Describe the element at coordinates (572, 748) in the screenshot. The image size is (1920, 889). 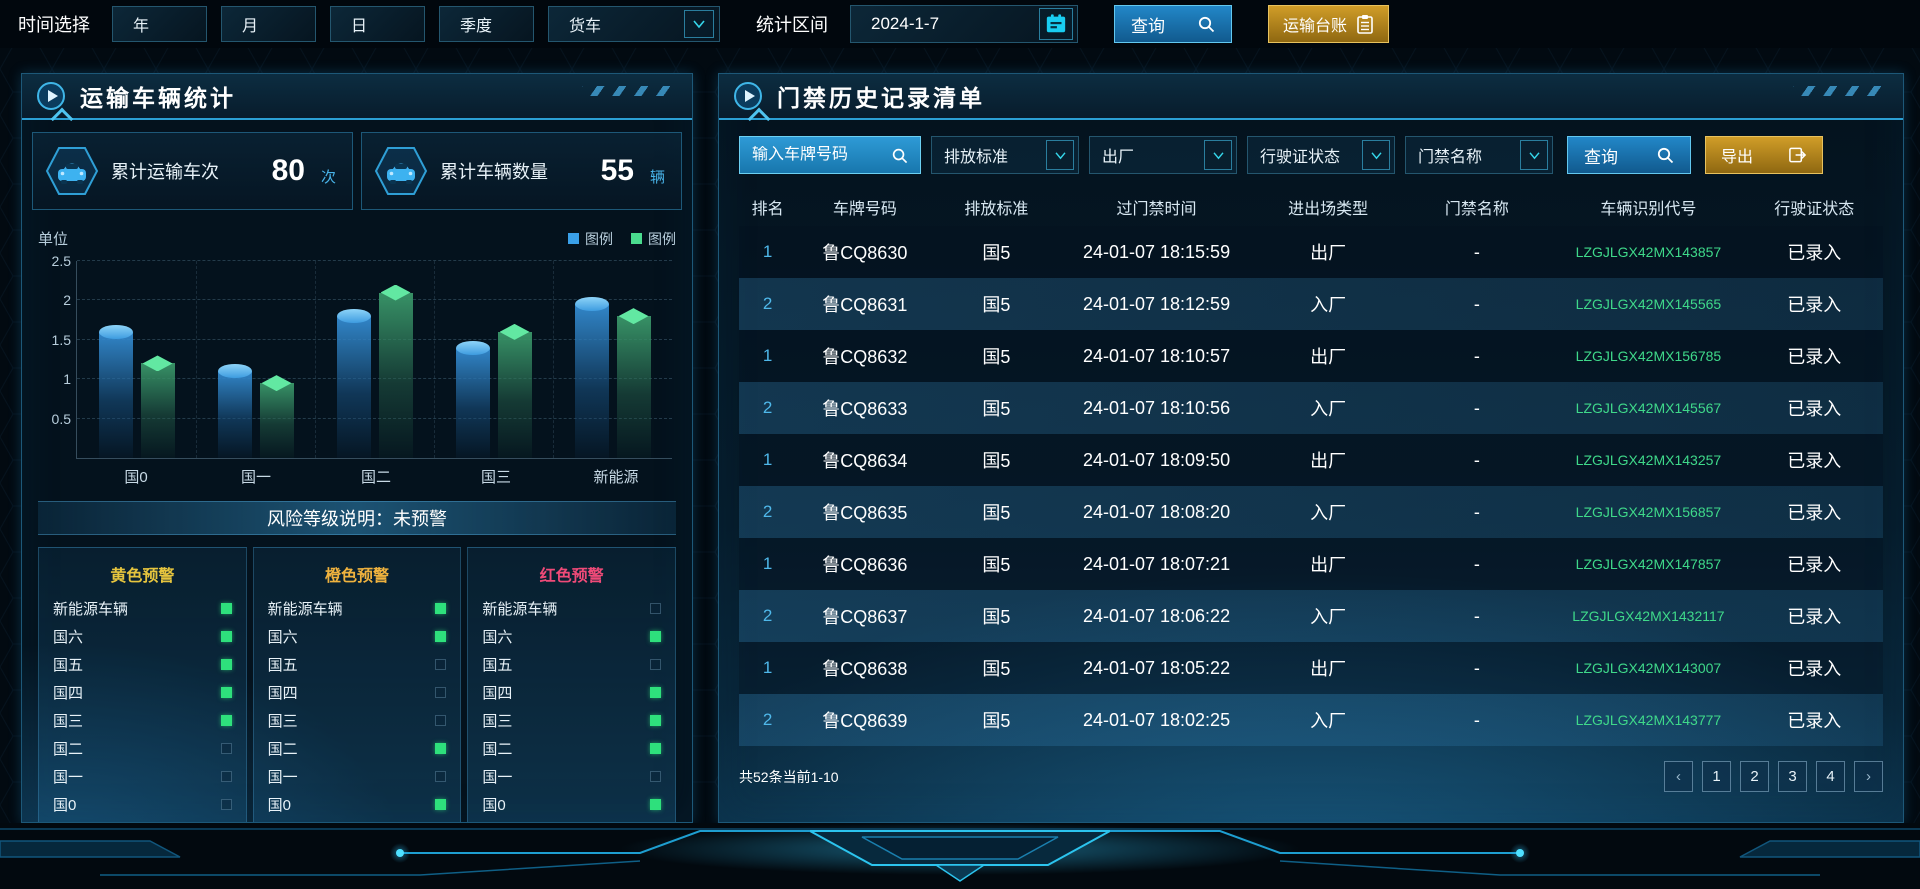
I see `warning-row: 国二` at that location.